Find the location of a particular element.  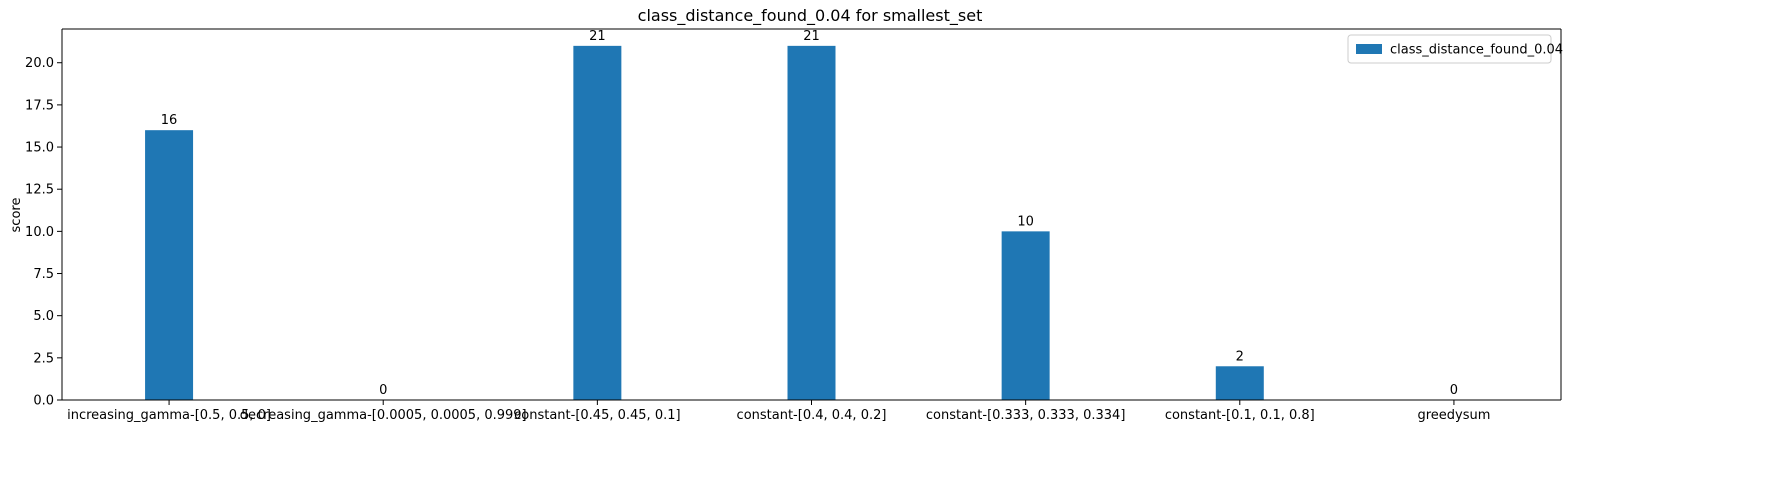

x-tick-label-2: constant-[0.45, 0.45, 0.1] is located at coordinates (597, 415).